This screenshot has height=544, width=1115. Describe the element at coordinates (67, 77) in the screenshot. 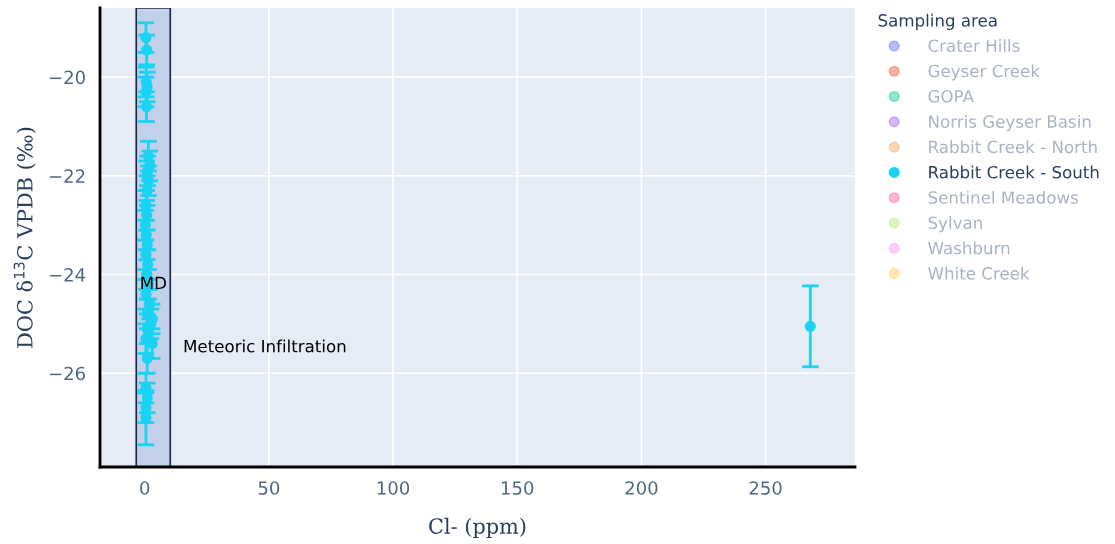

I see `y-tick-label: −20` at that location.